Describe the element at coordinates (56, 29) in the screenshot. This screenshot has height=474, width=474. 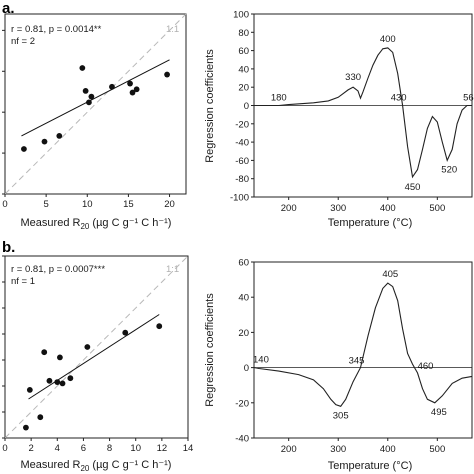
I see `stats-line-1: r = 0.81, p = 0.0014**` at that location.